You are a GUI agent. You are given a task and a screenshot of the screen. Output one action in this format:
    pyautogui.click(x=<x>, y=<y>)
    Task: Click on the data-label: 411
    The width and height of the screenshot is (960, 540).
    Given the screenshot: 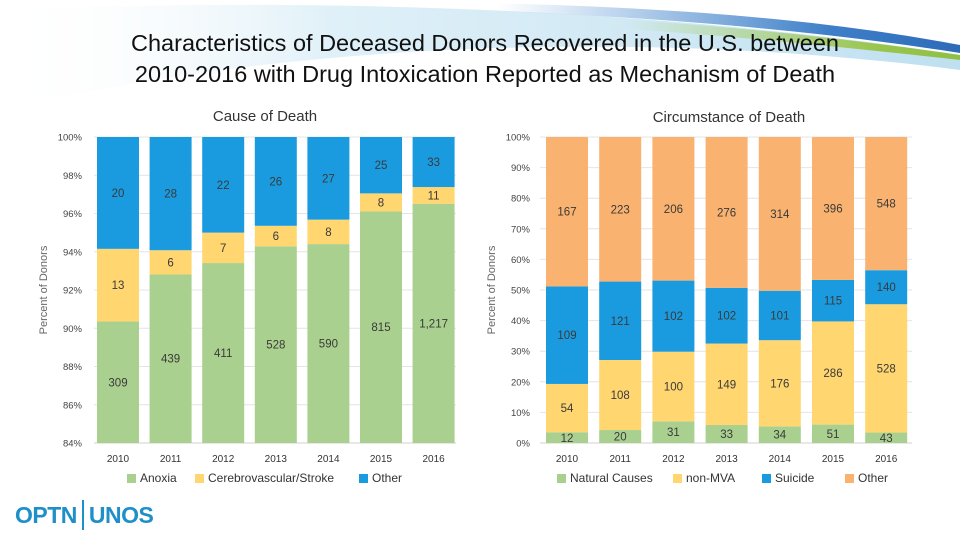 What is the action you would take?
    pyautogui.click(x=223, y=354)
    